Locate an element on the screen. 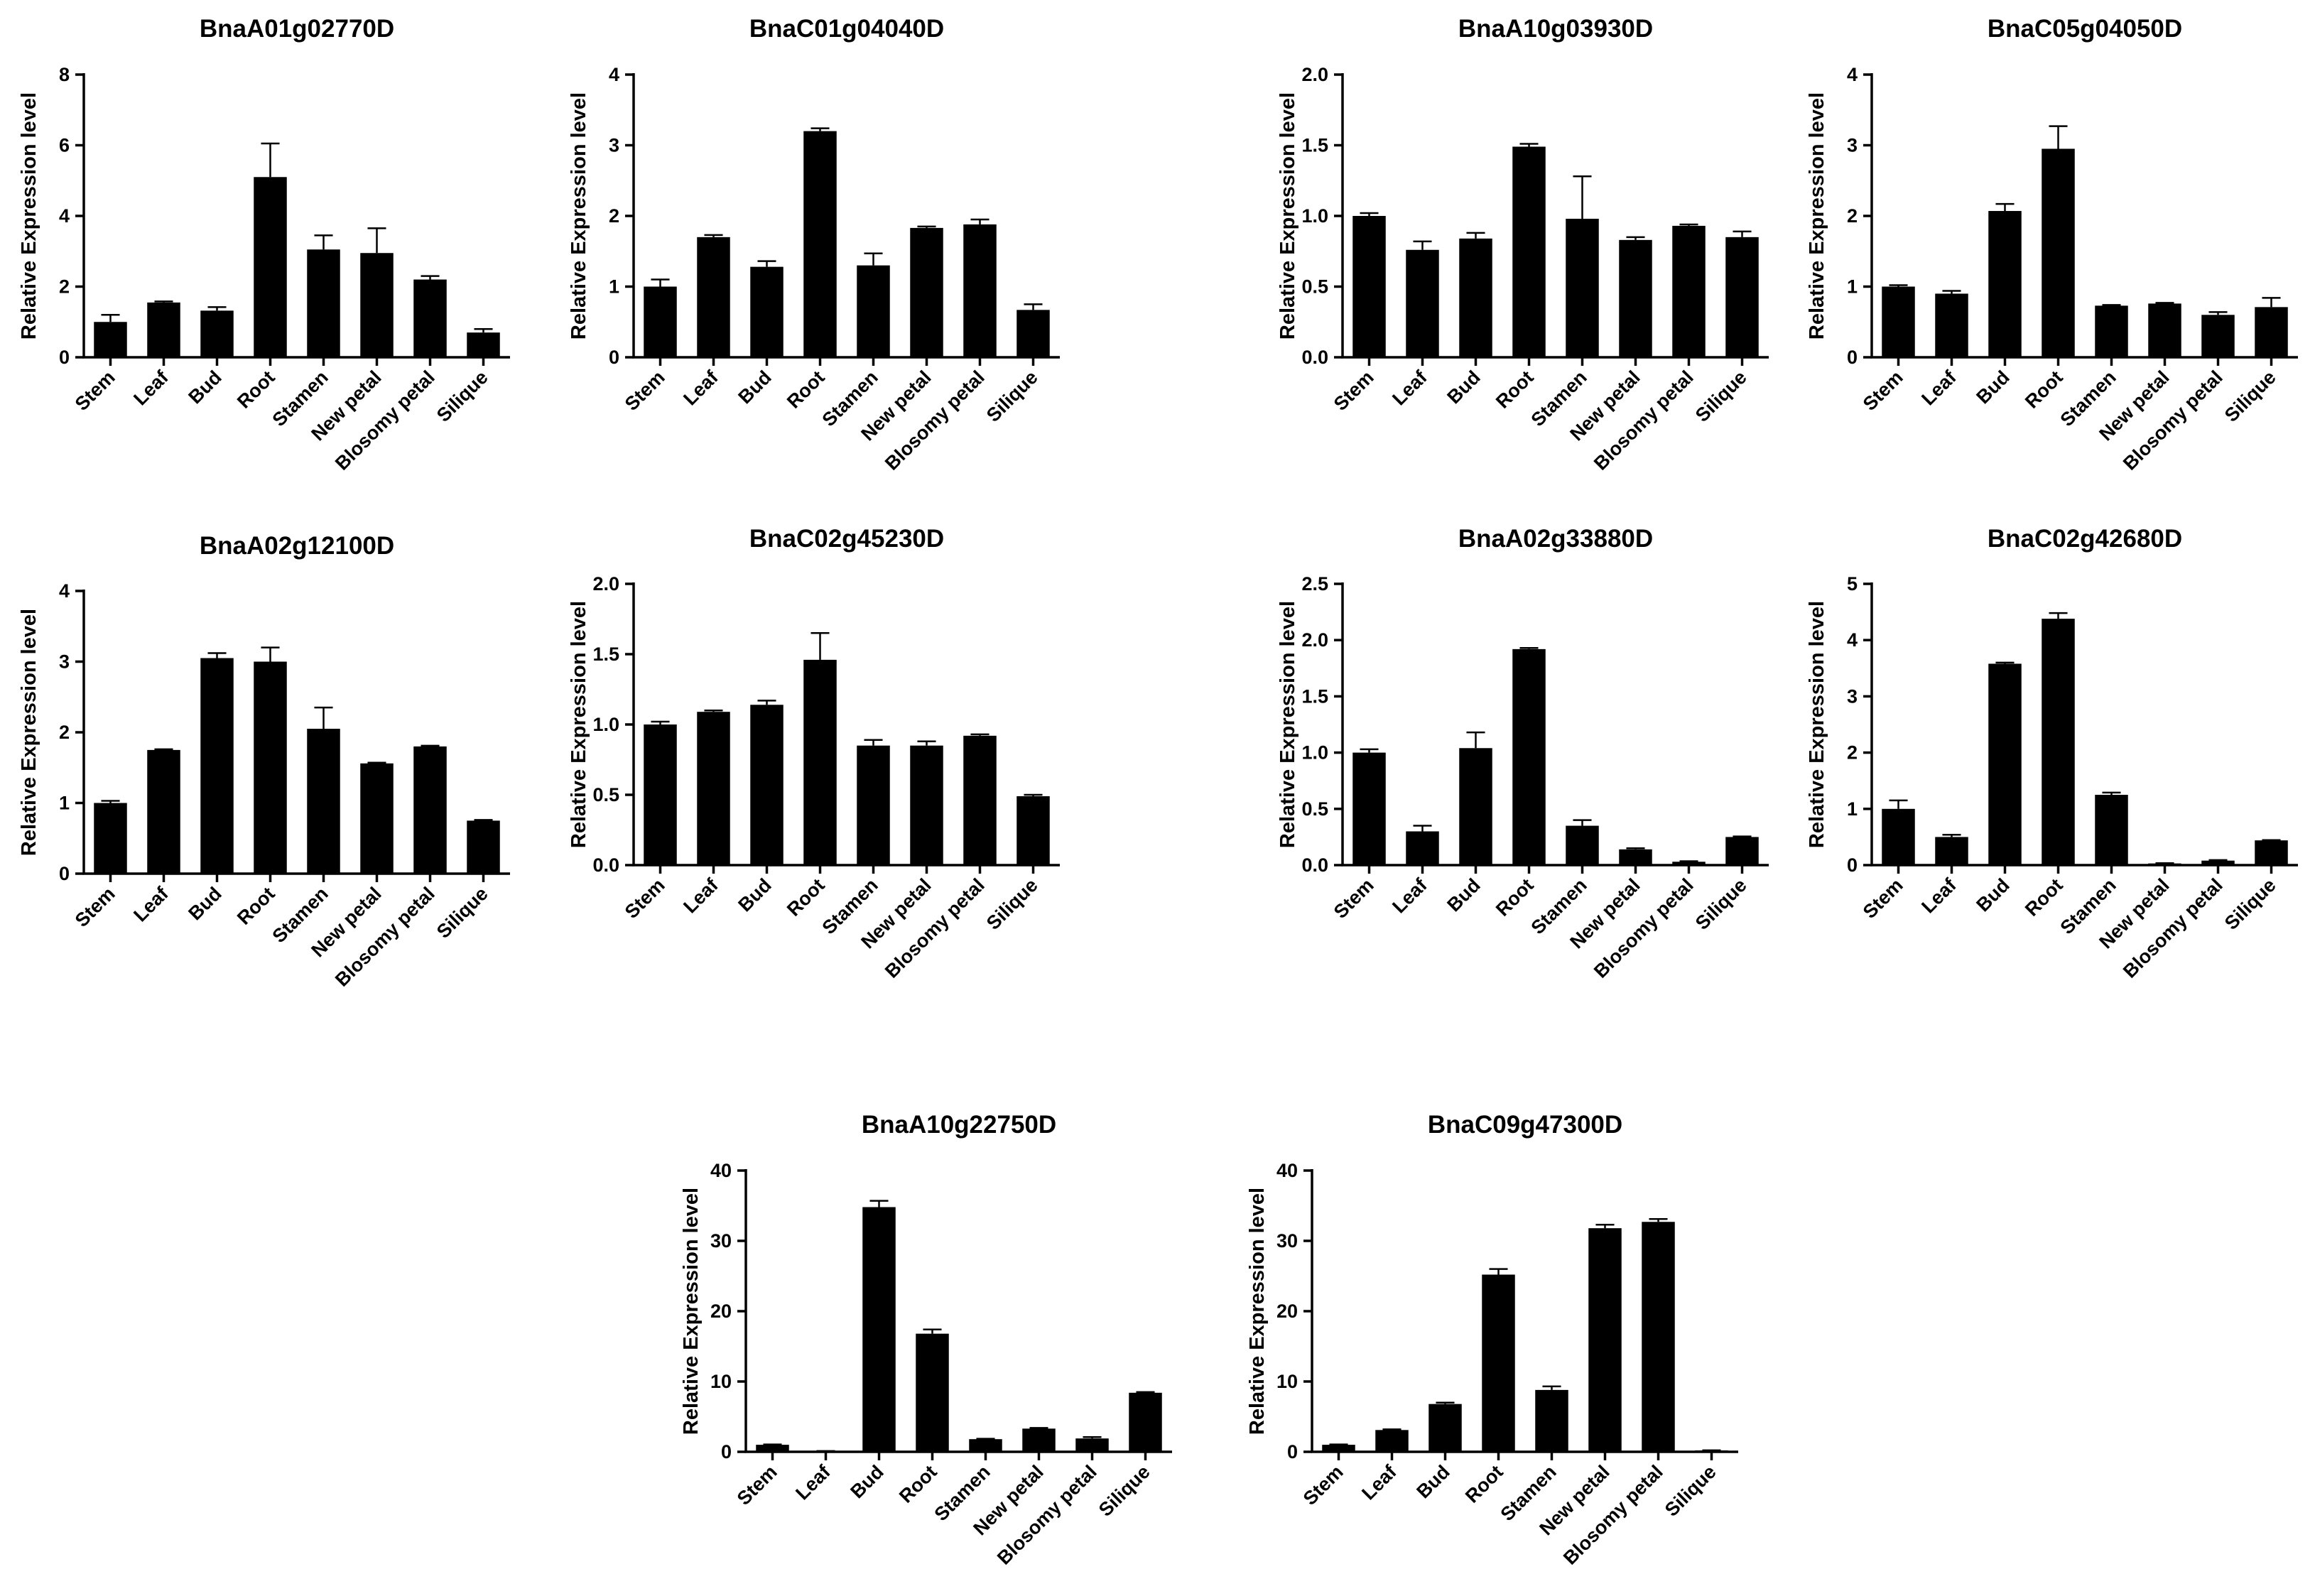  y-tick-label: 6 is located at coordinates (64, 145).